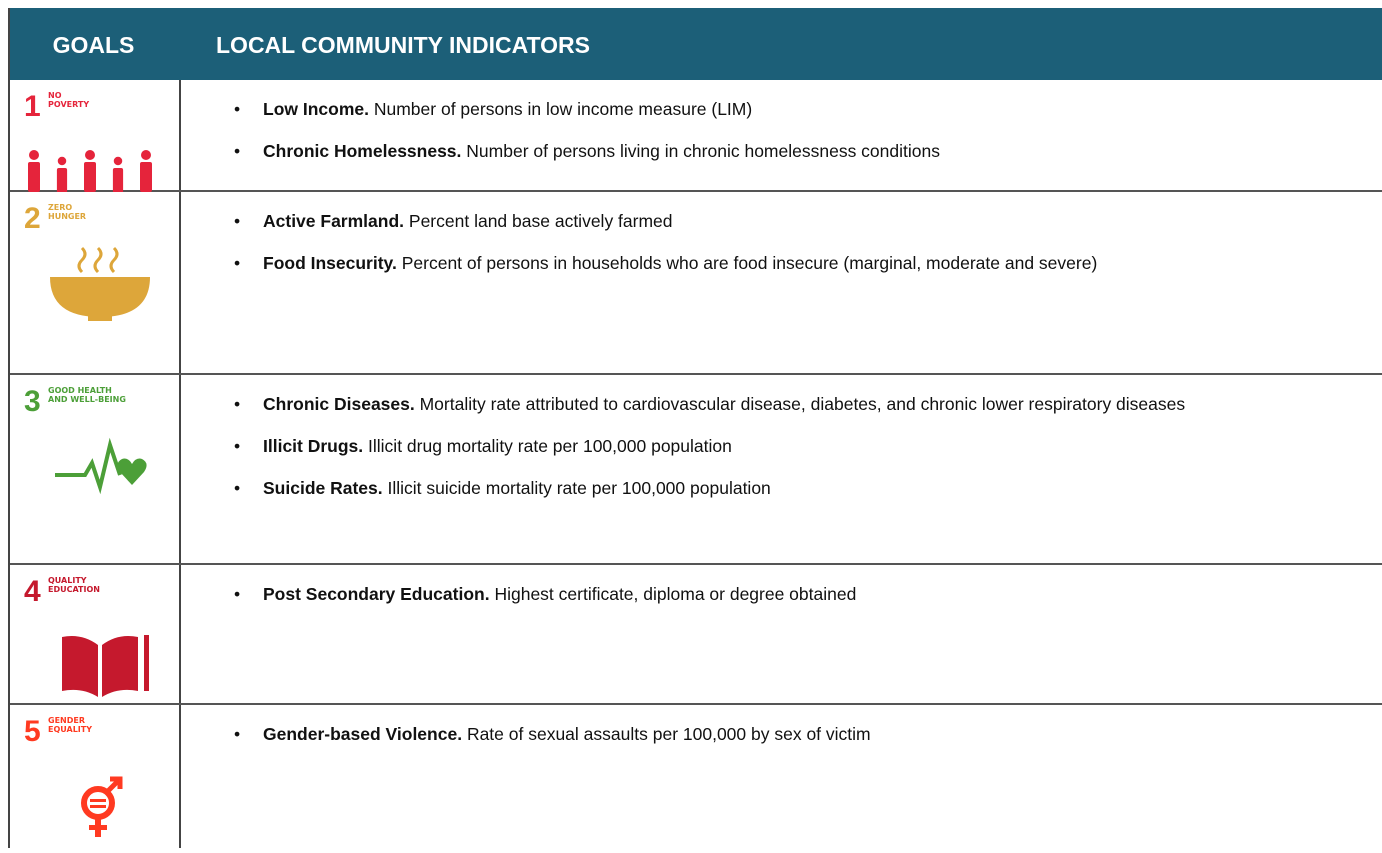  What do you see at coordinates (74, 589) in the screenshot?
I see `goal-title: EDUCATION` at bounding box center [74, 589].